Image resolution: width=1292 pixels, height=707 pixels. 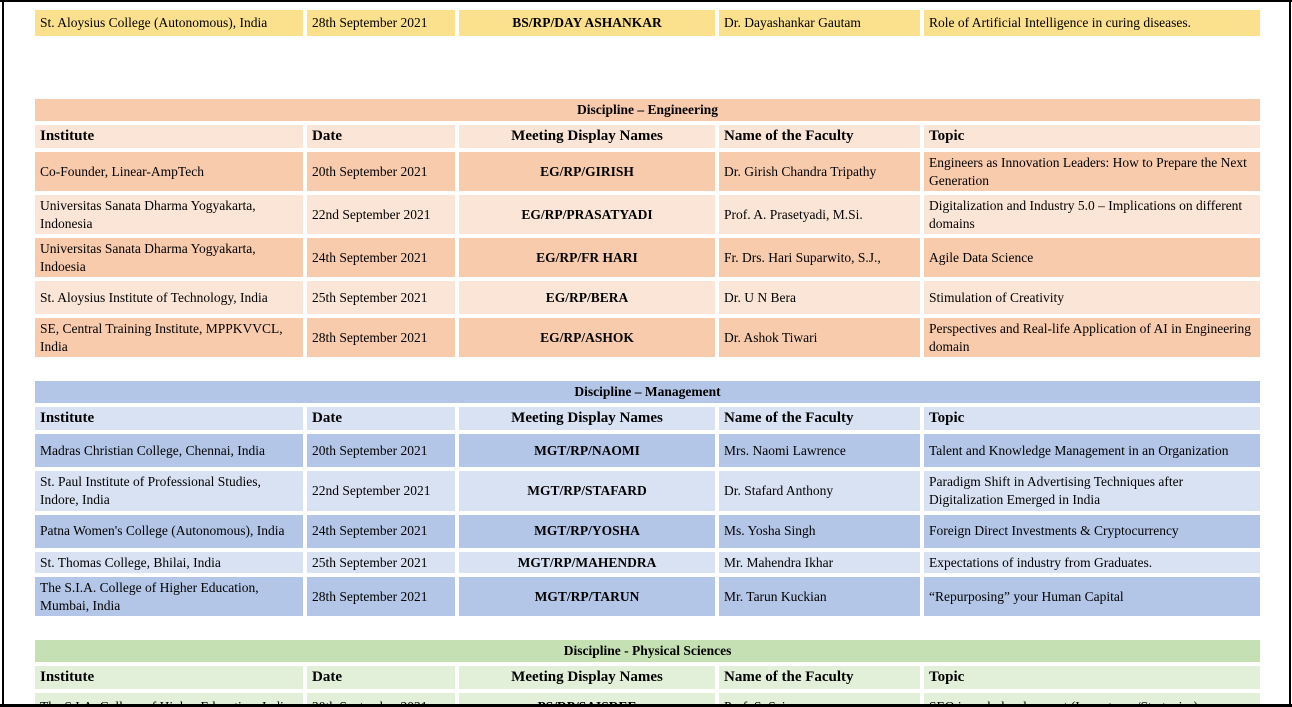 I want to click on section-title: Discipline - Physical Sciences, so click(x=648, y=651).